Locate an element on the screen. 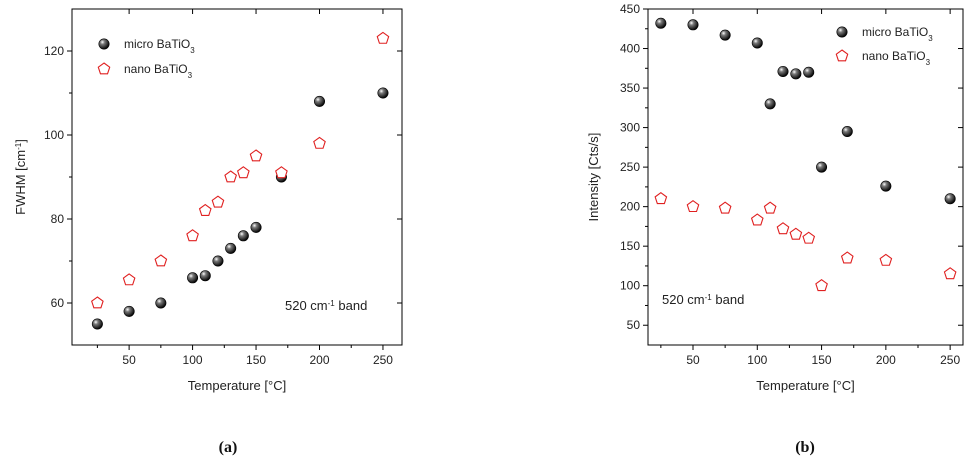 The height and width of the screenshot is (466, 965). panel-label: (a) is located at coordinates (228, 447).